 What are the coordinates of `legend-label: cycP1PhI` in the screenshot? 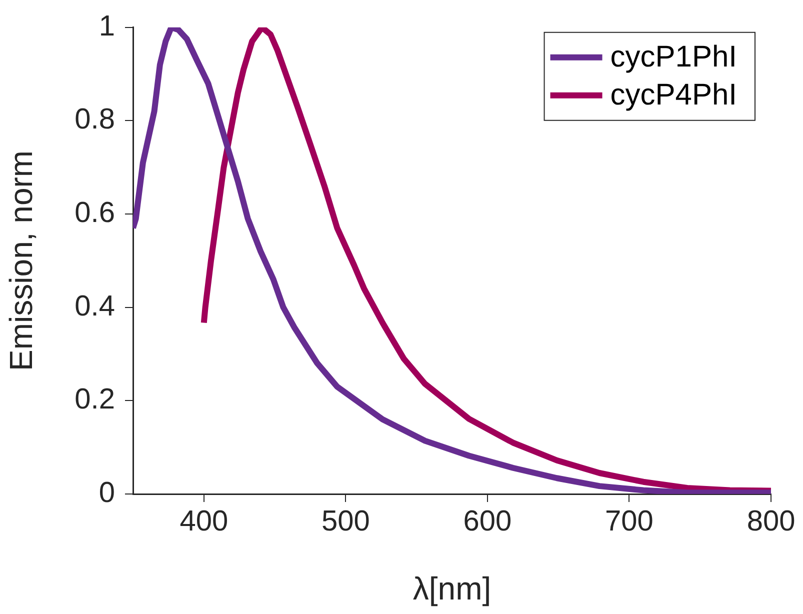 It's located at (674, 57).